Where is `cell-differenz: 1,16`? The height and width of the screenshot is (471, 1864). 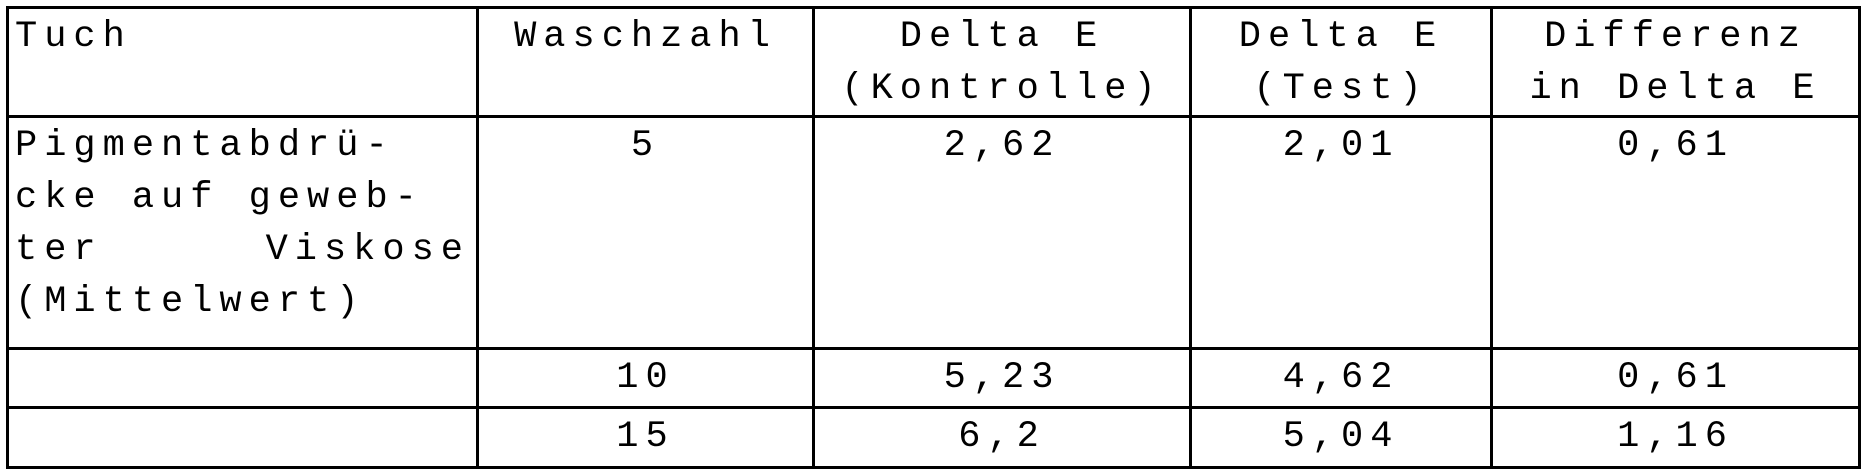
cell-differenz: 1,16 is located at coordinates (1676, 438).